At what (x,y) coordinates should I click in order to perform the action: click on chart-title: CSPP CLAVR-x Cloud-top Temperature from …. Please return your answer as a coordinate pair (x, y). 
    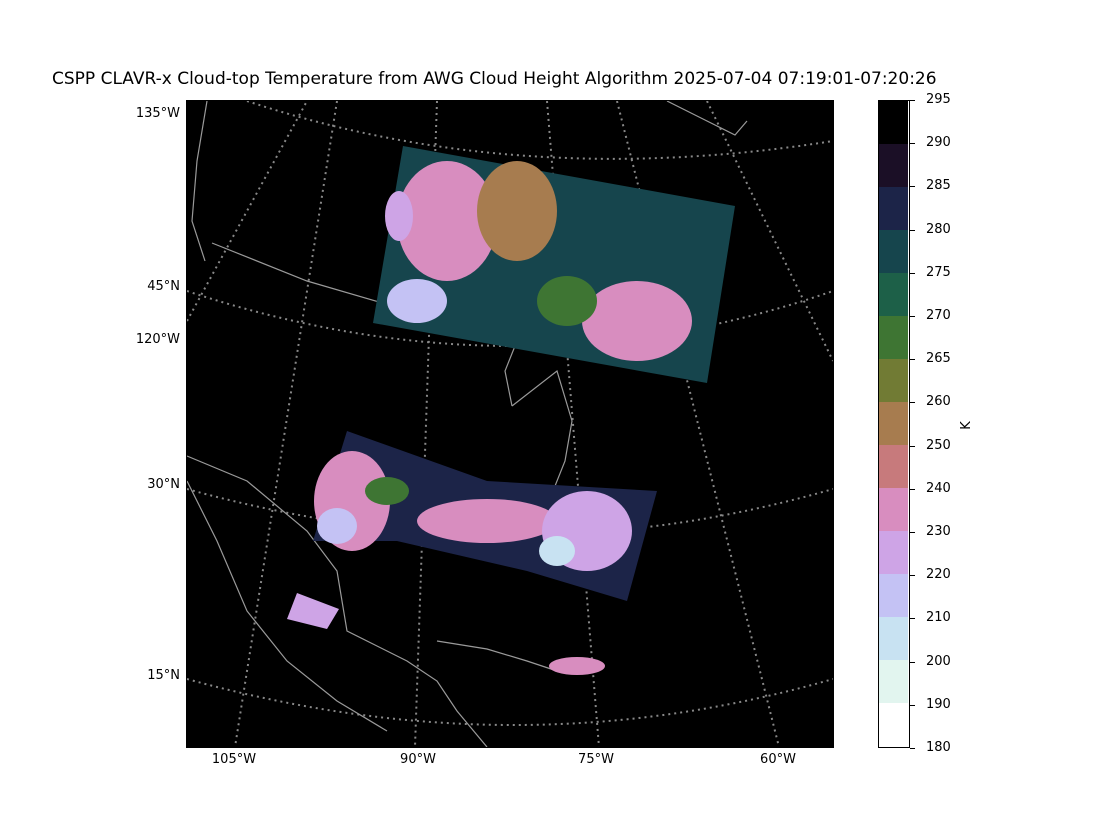
    Looking at the image, I should click on (494, 79).